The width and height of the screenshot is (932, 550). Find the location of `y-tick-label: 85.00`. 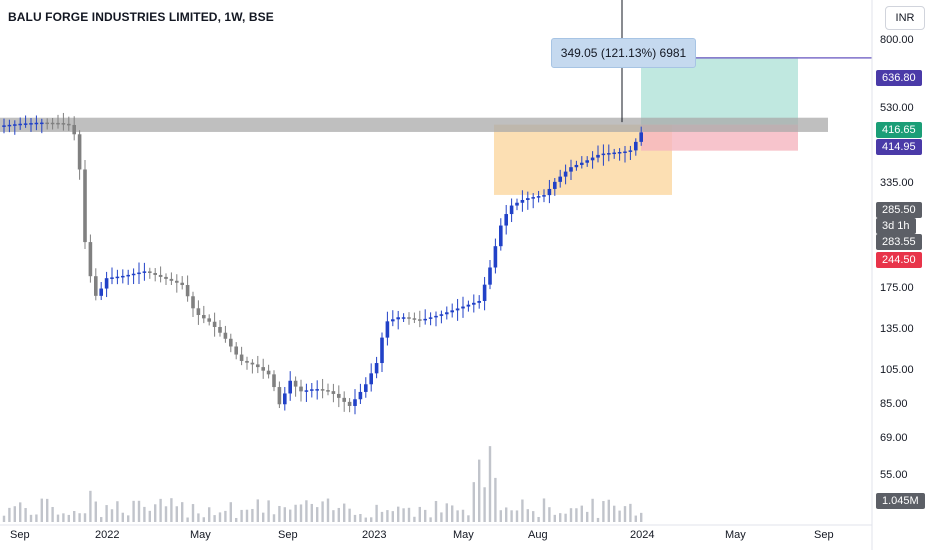

y-tick-label: 85.00 is located at coordinates (894, 404).